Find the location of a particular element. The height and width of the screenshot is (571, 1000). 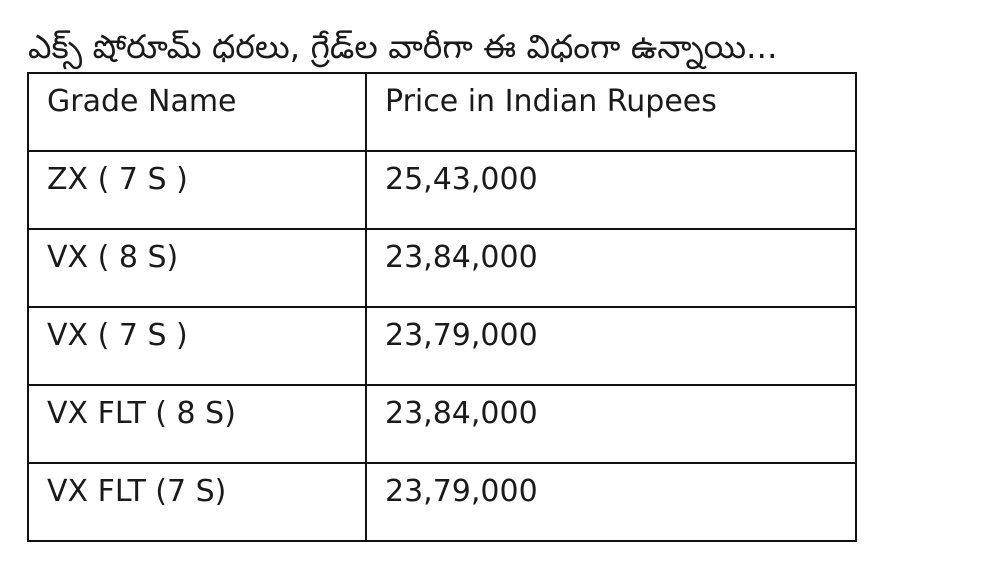

table-row: VX FLT (7 S) 23,79,000 is located at coordinates (442, 502).